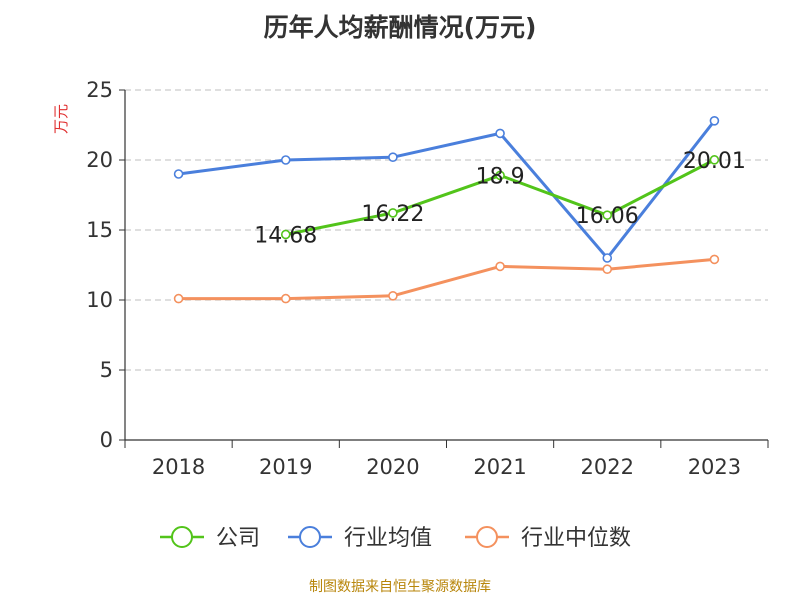  What do you see at coordinates (714, 467) in the screenshot?
I see `x-tick-label: 2023` at bounding box center [714, 467].